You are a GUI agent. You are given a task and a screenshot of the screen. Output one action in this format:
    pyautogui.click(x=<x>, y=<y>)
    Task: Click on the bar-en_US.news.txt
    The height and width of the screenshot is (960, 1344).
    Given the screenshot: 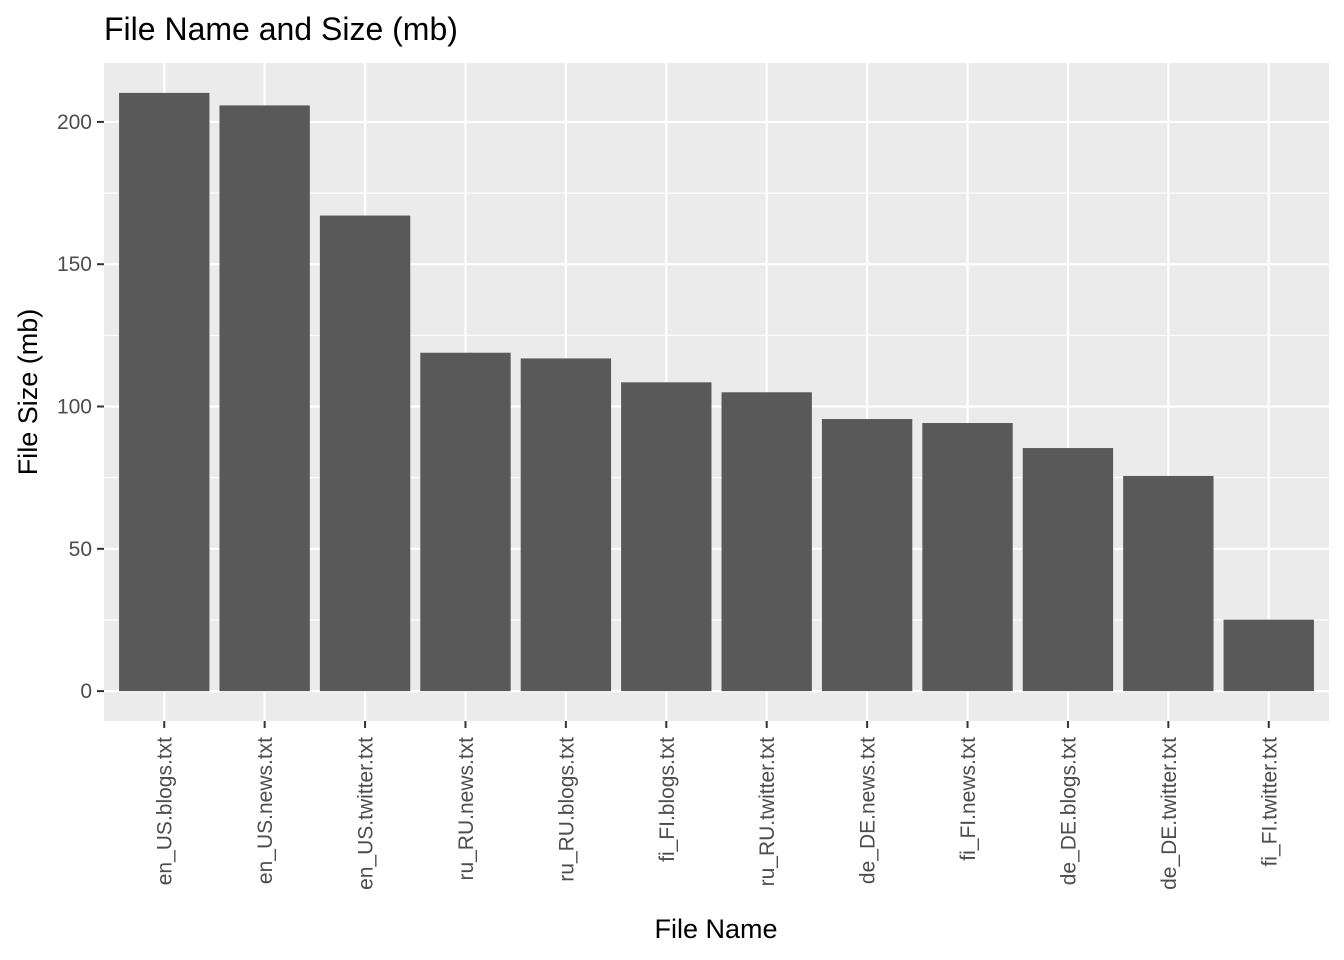 What is the action you would take?
    pyautogui.click(x=264, y=398)
    